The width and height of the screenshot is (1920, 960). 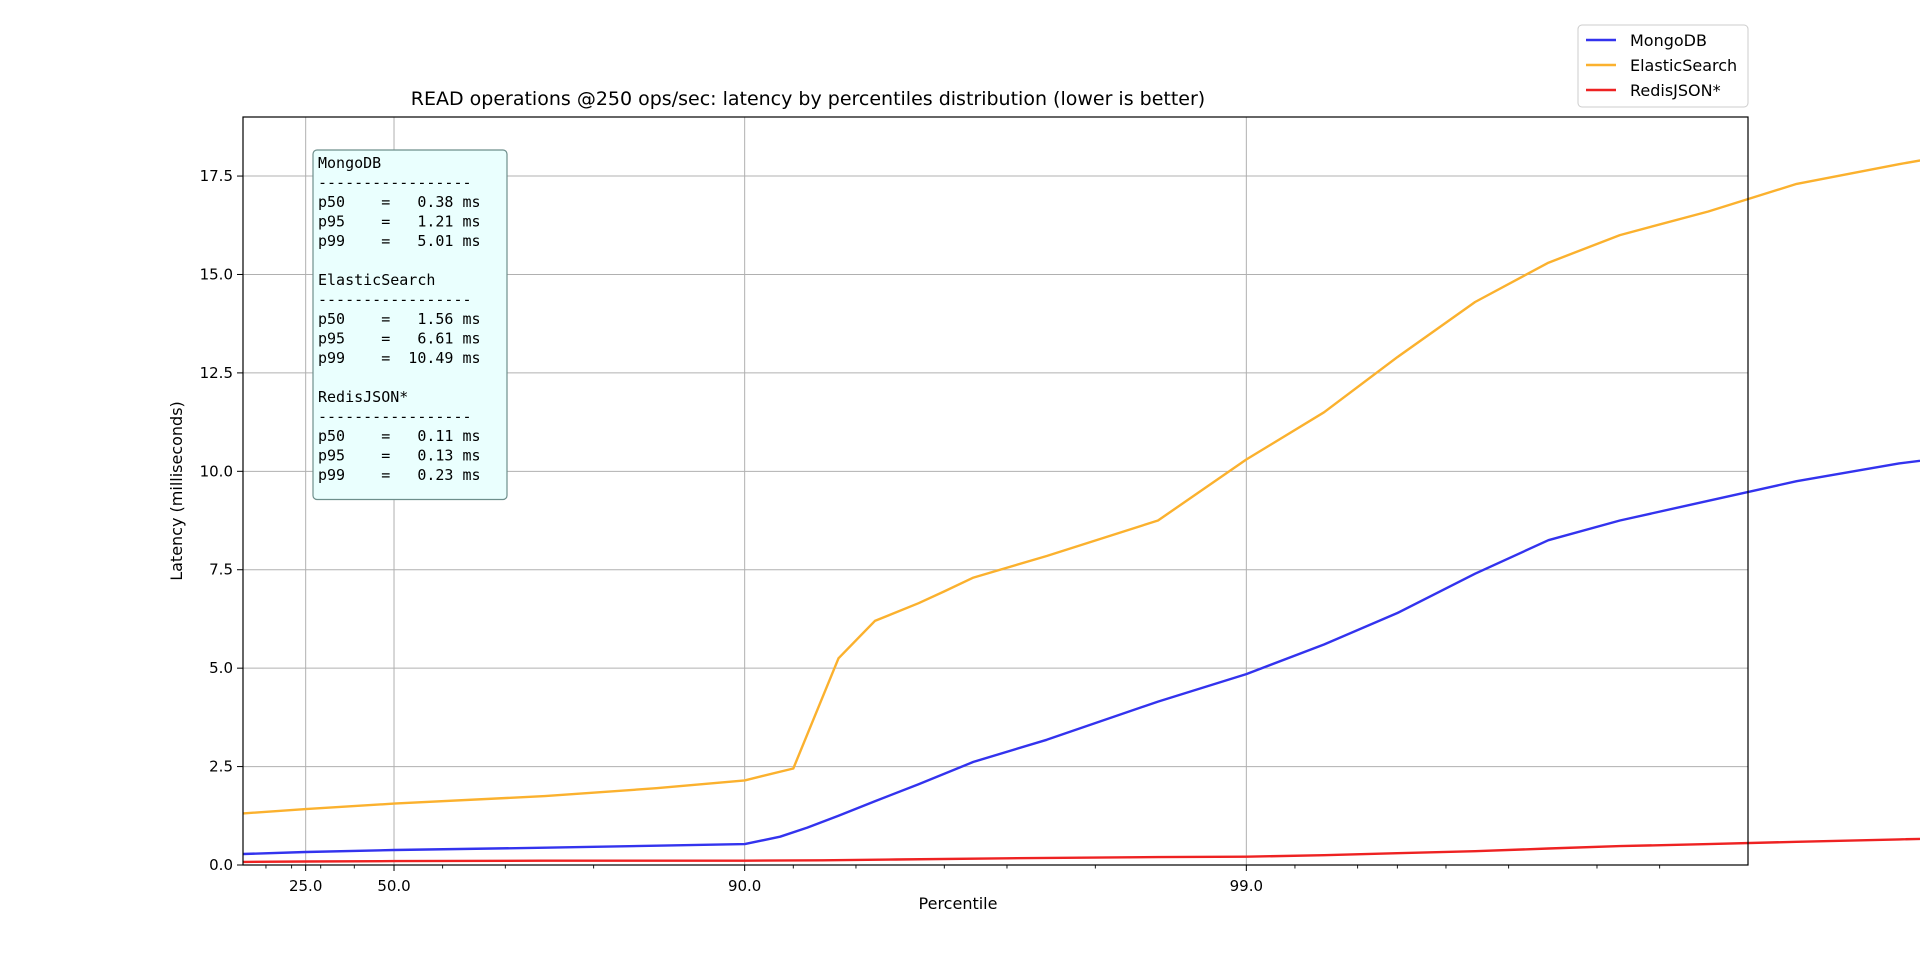 What do you see at coordinates (176, 491) in the screenshot?
I see `y-axis-label: Latency (milliseconds)` at bounding box center [176, 491].